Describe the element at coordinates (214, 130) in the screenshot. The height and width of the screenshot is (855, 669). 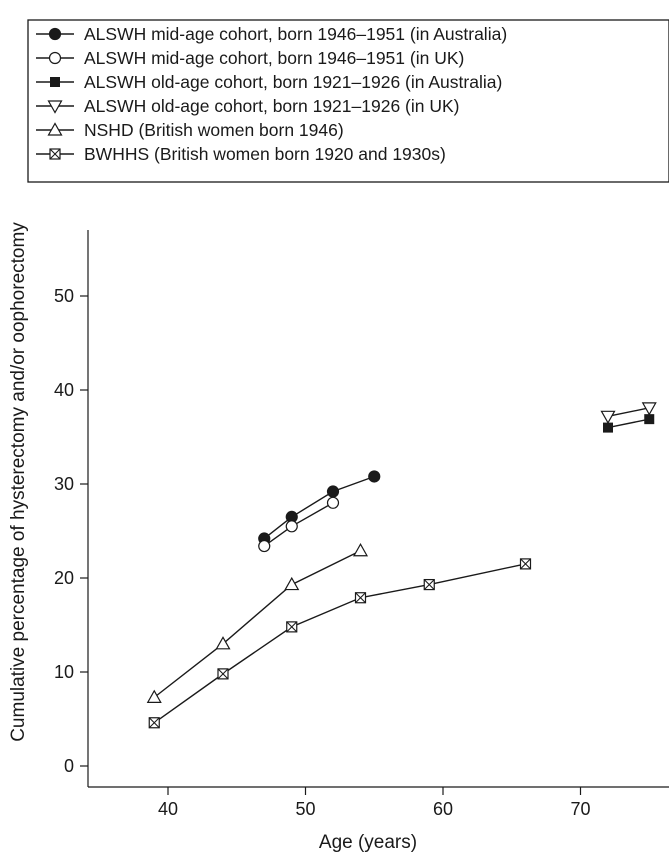
I see `legend-label: NSHD (British women born 1946)` at that location.